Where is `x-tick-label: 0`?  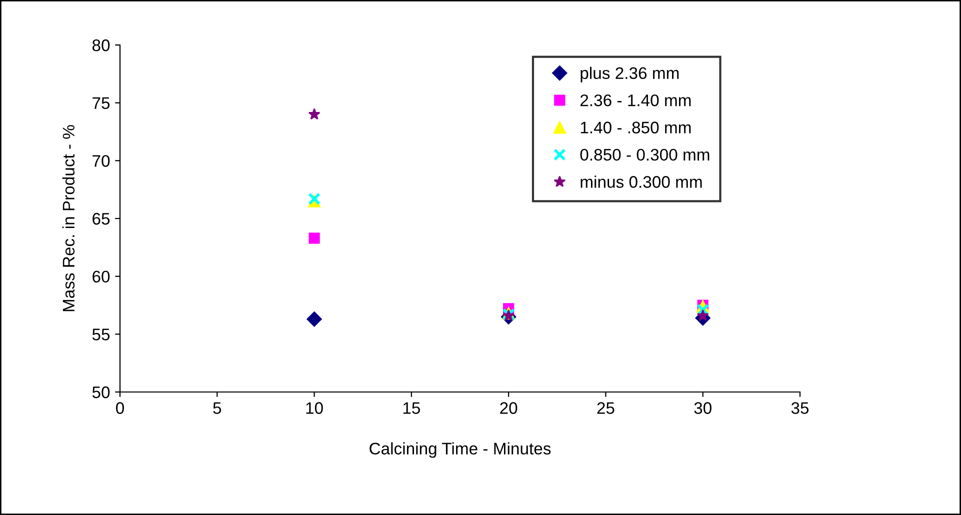 x-tick-label: 0 is located at coordinates (120, 408).